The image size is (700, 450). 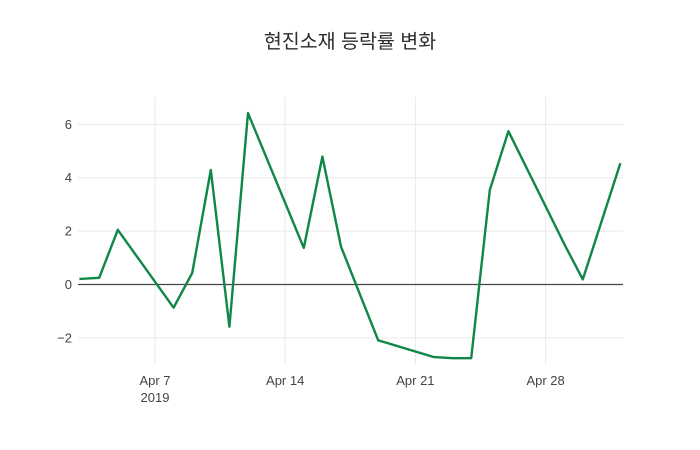 What do you see at coordinates (350, 42) in the screenshot?
I see `chart-title: 현진소재 등락률 변화` at bounding box center [350, 42].